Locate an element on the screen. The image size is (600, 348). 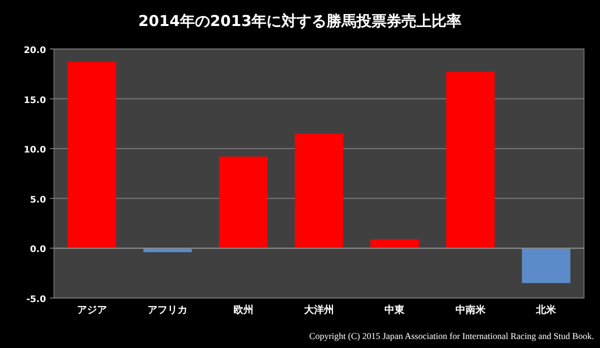
x-tick-label: 北米 is located at coordinates (546, 310).